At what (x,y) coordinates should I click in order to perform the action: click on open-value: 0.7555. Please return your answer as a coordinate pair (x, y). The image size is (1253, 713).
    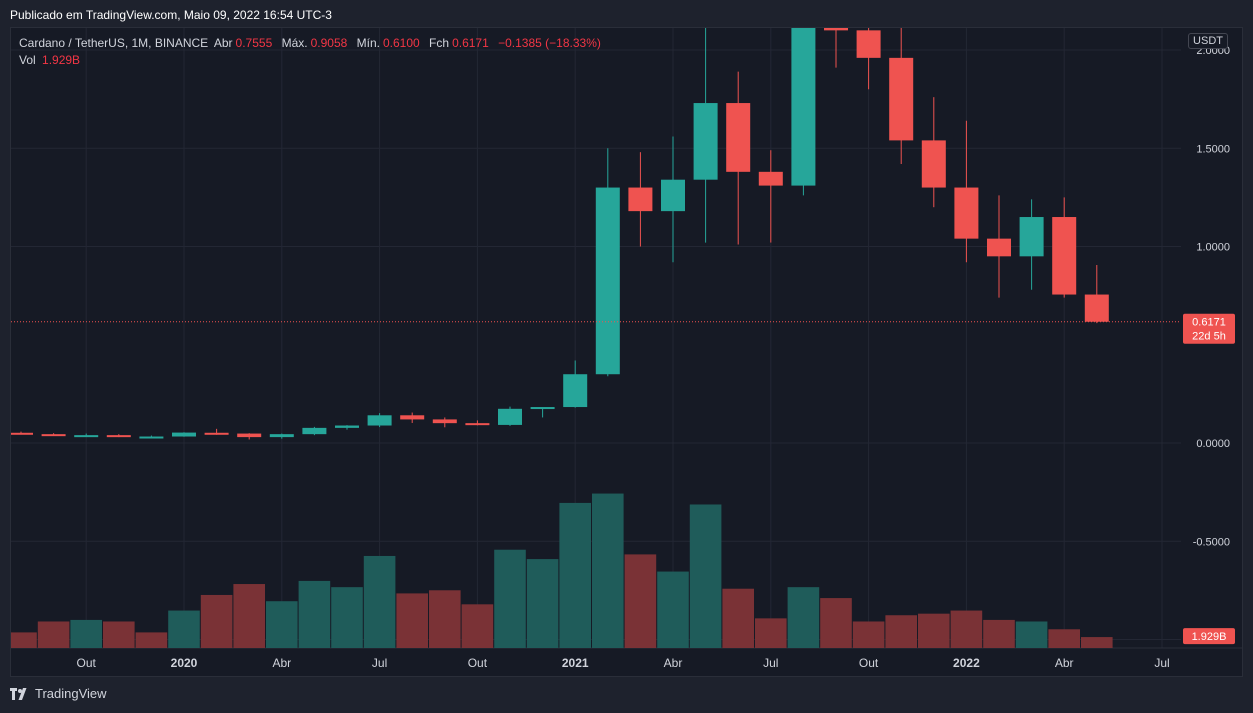
    Looking at the image, I should click on (254, 43).